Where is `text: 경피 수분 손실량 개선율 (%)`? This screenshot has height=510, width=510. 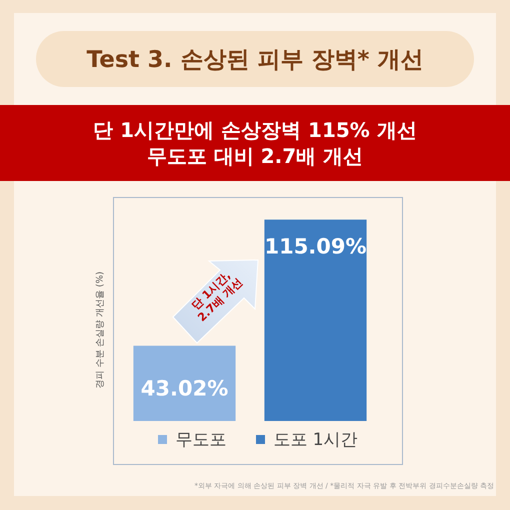 text: 경피 수분 손실량 개선율 (%) is located at coordinates (100, 330).